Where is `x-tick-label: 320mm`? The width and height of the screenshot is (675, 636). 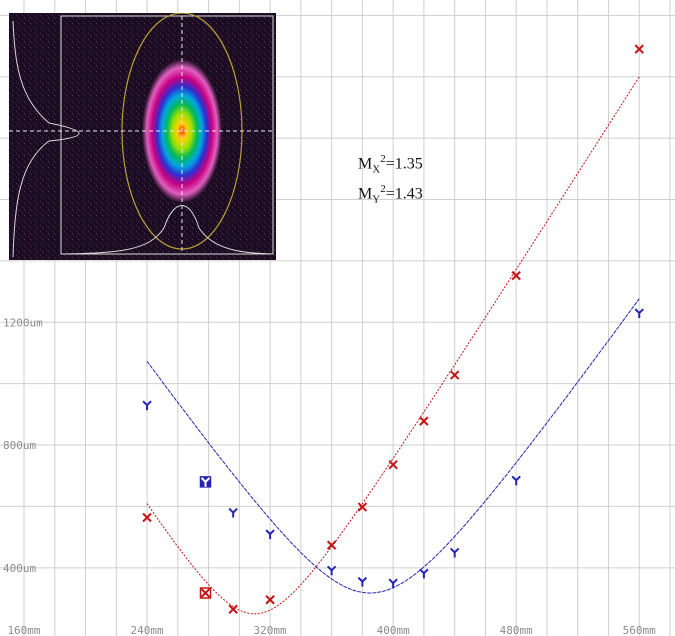
x-tick-label: 320mm is located at coordinates (270, 630).